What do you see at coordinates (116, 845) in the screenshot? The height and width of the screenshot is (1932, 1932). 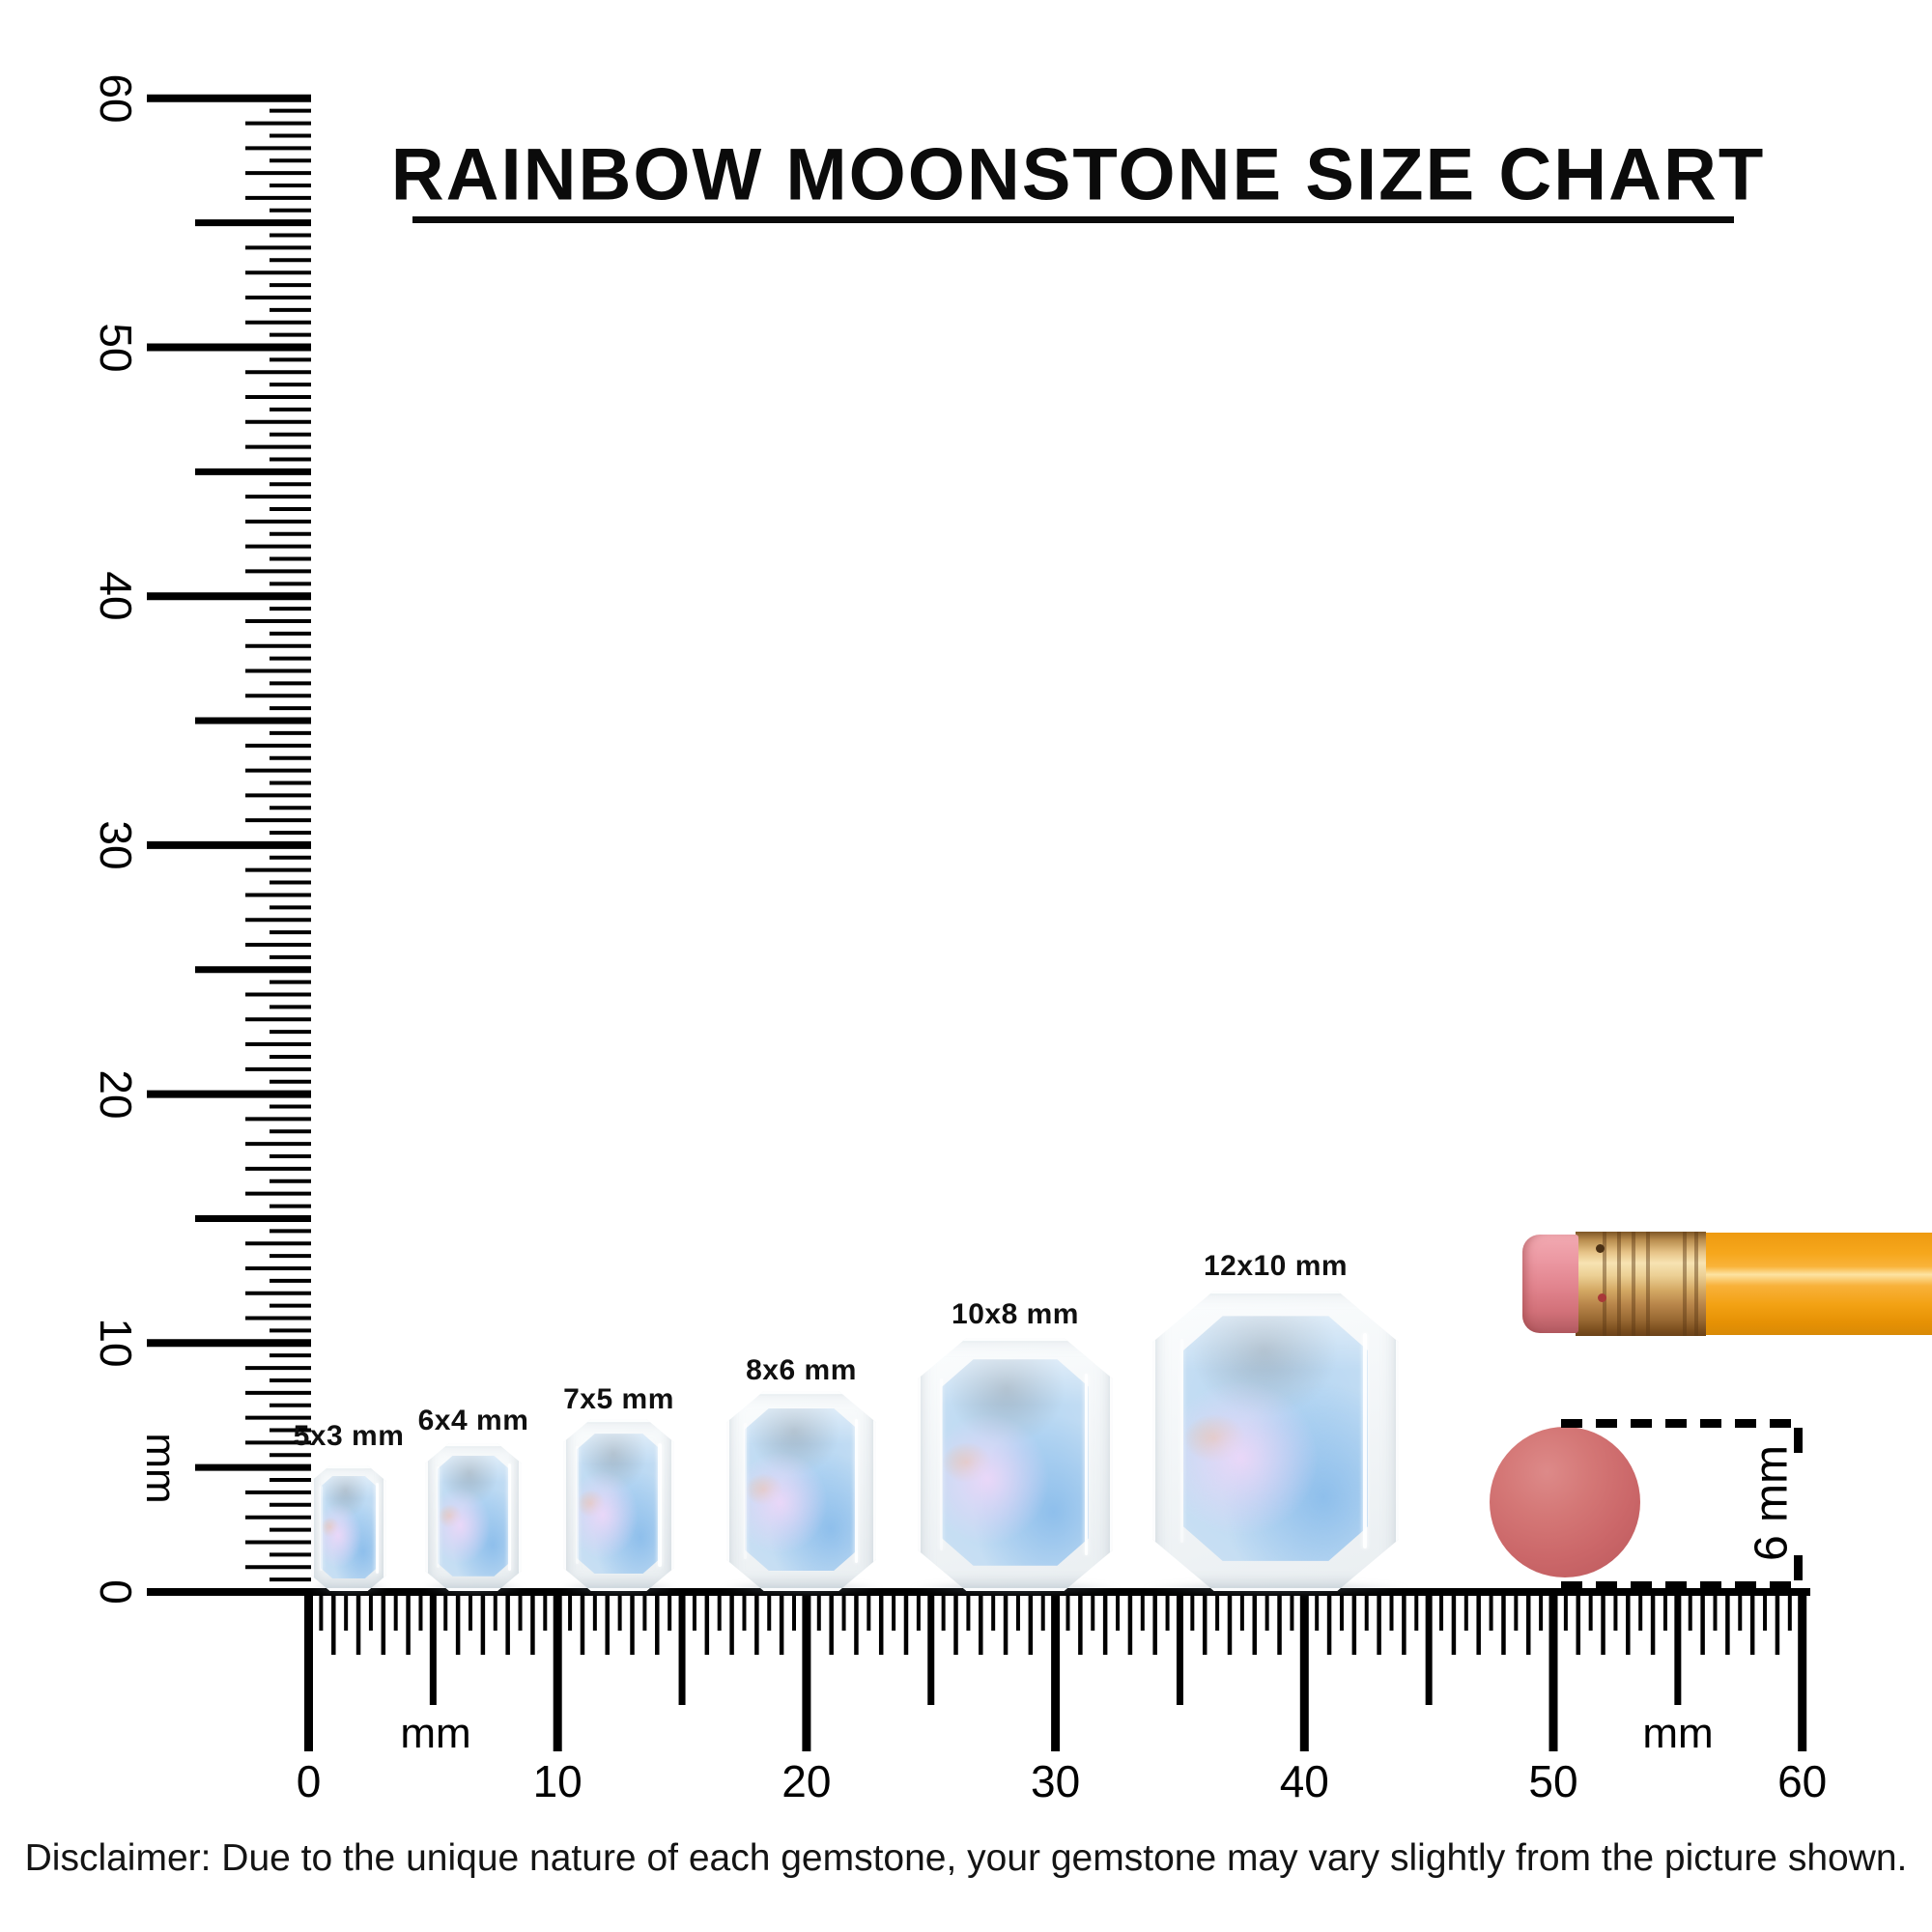 I see `vertical-ruler-number: 30` at bounding box center [116, 845].